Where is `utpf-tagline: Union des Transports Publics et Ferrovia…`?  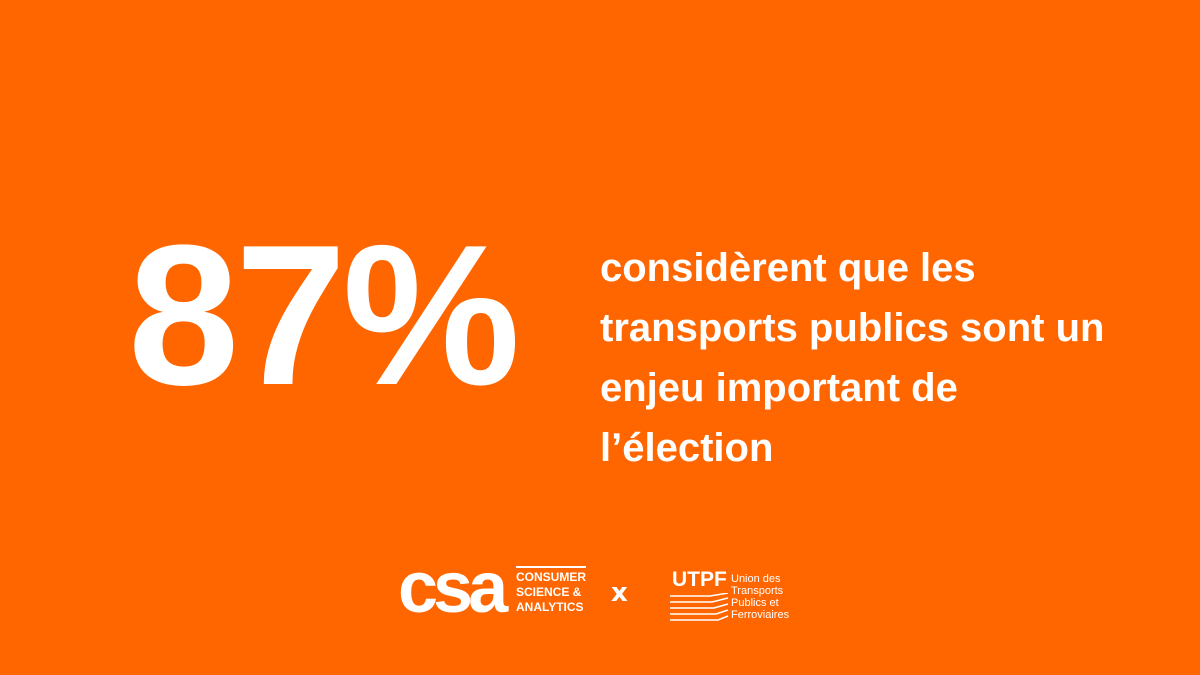
utpf-tagline: Union des Transports Publics et Ferrovia… is located at coordinates (760, 597).